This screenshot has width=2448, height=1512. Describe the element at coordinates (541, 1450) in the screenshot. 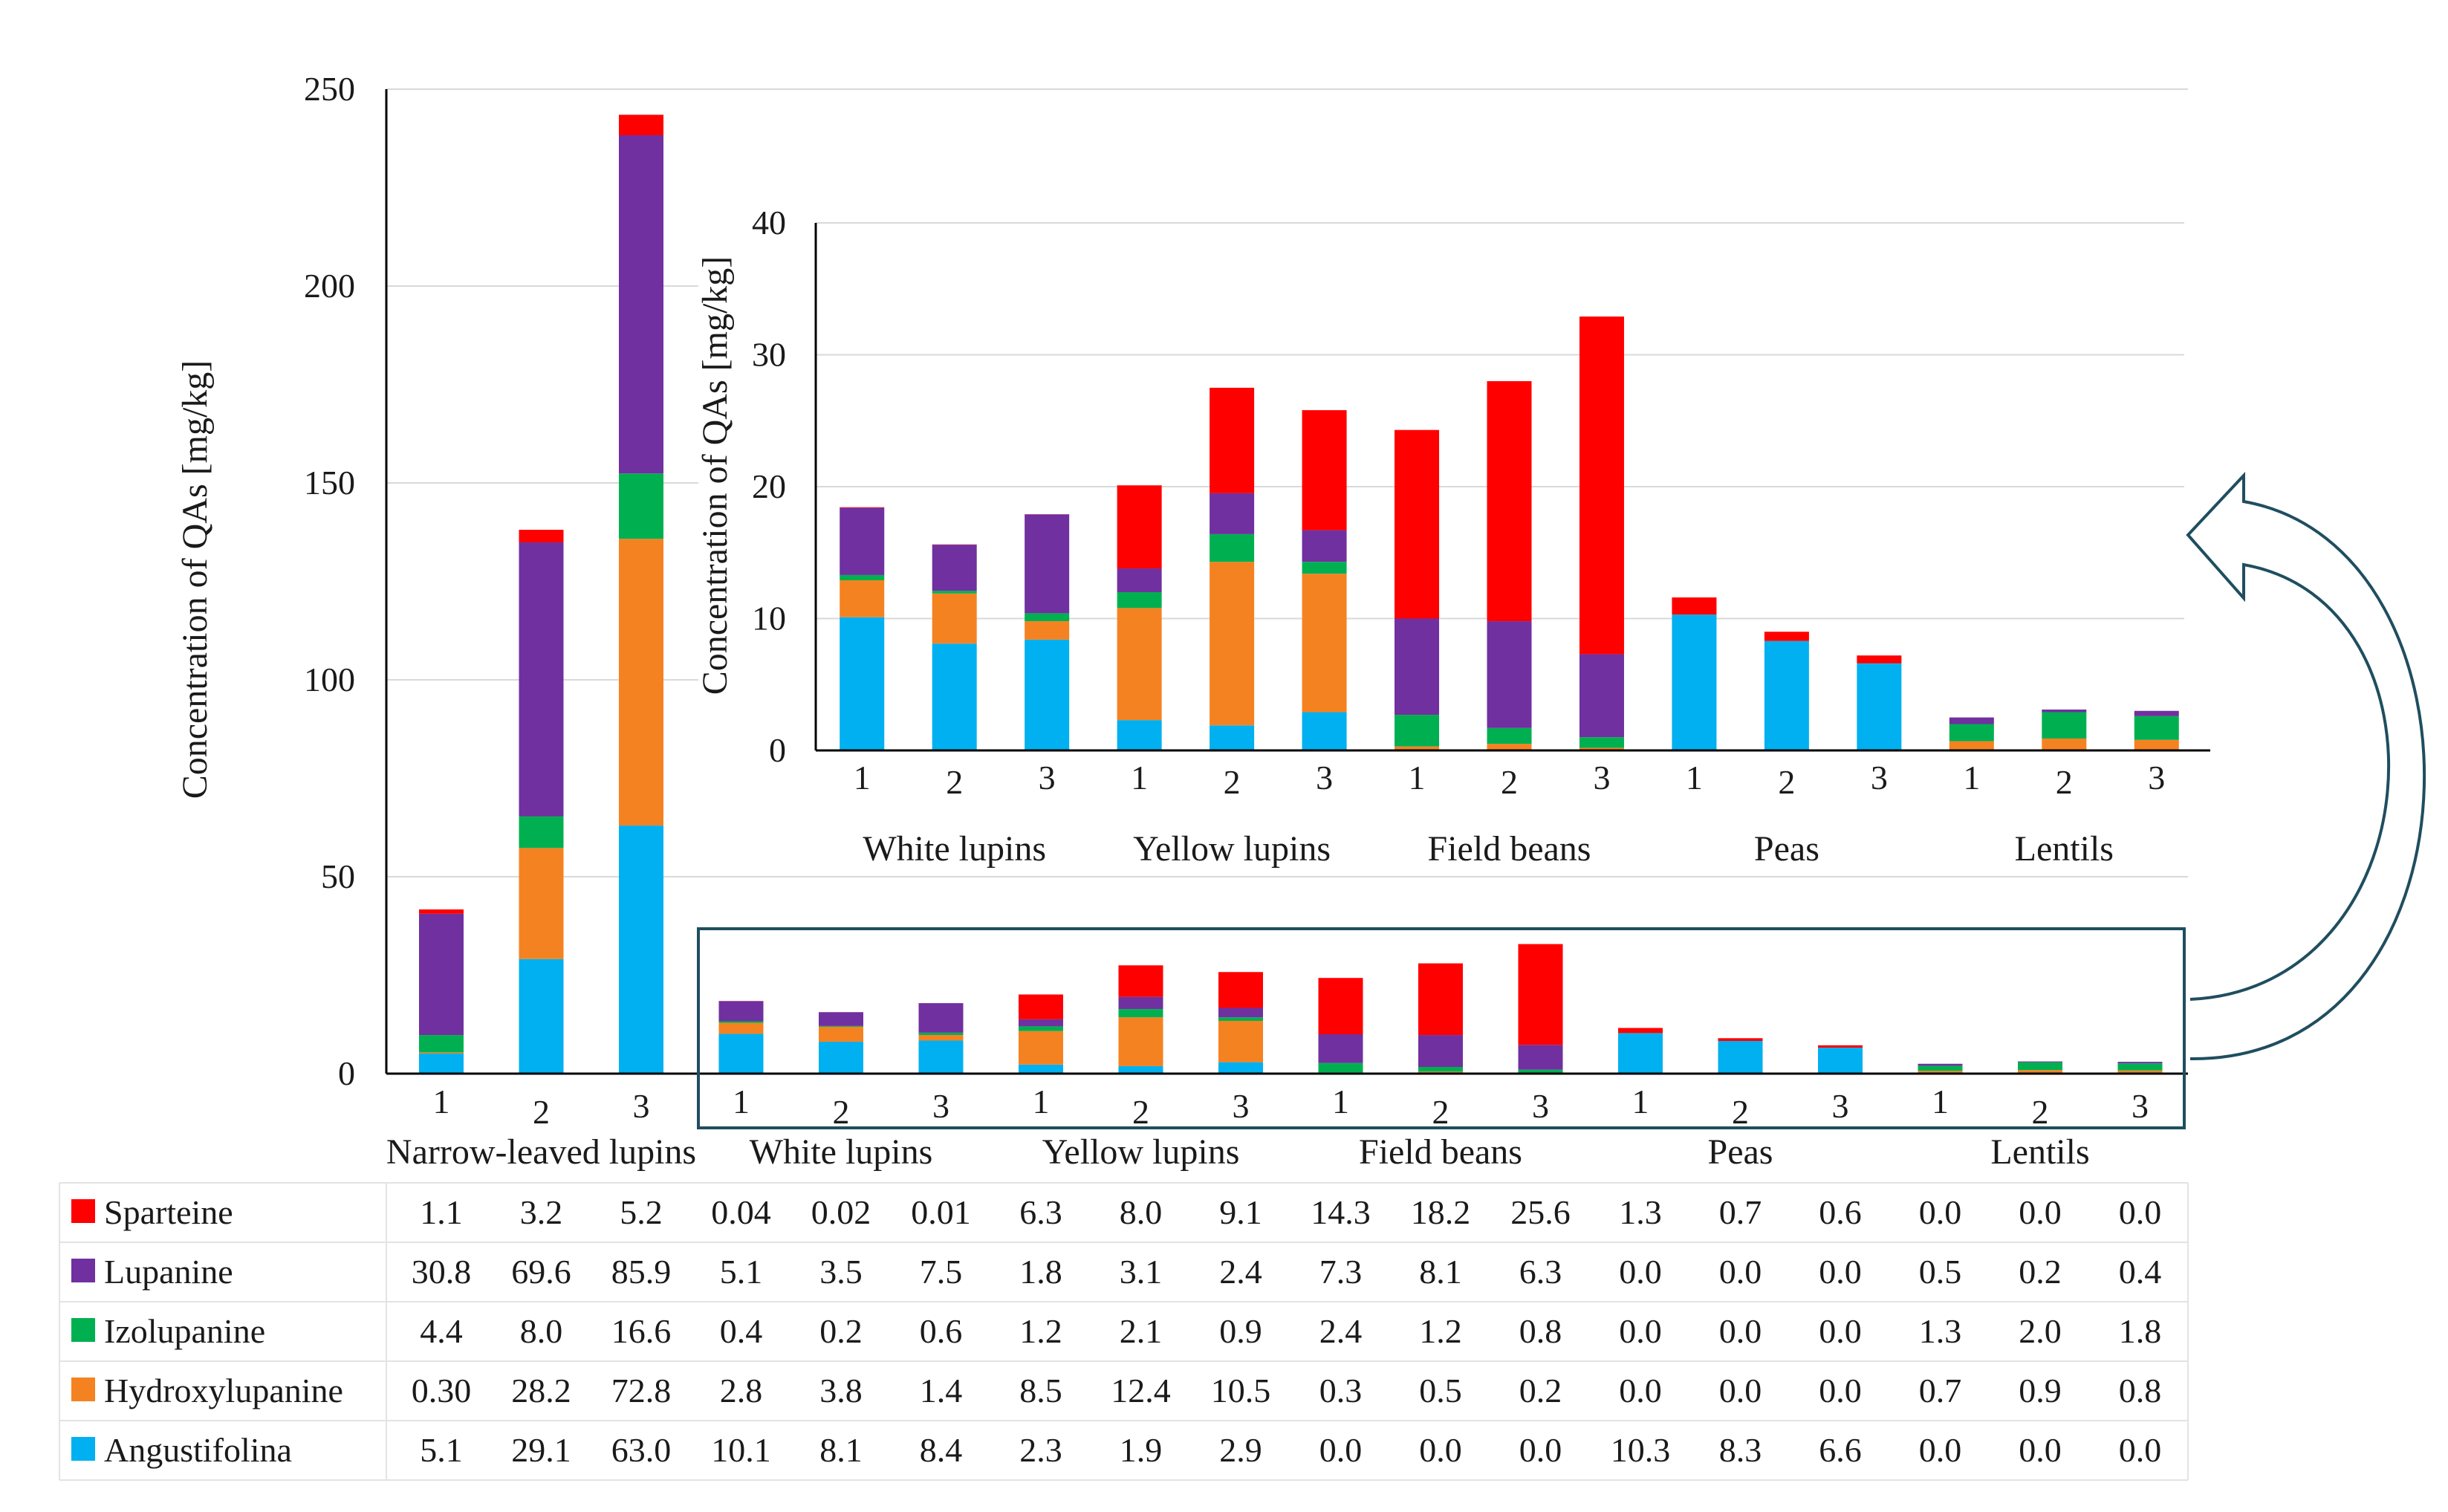

I see `table-cell: 29.1` at that location.